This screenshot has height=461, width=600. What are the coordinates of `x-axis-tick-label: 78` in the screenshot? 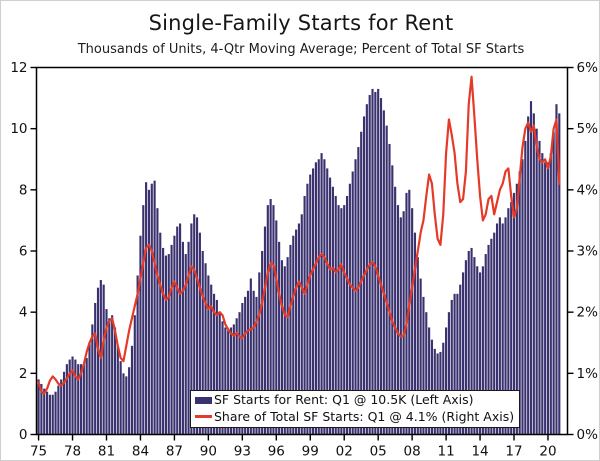 It's located at (72, 452).